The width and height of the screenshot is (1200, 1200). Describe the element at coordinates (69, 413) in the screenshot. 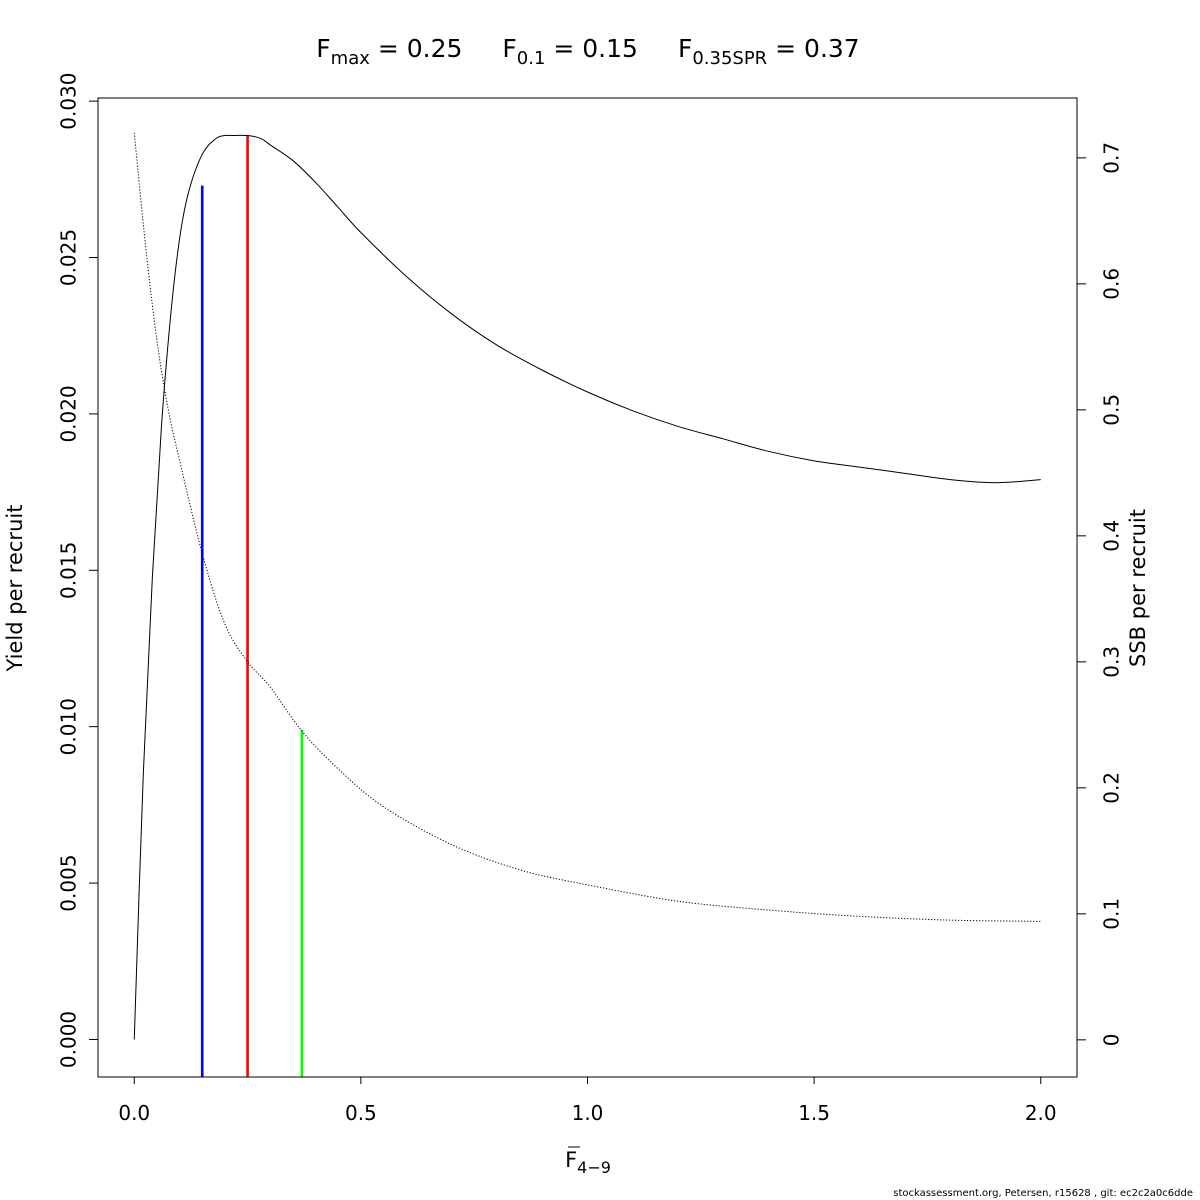

I see `y-tick-label: 0.020` at that location.